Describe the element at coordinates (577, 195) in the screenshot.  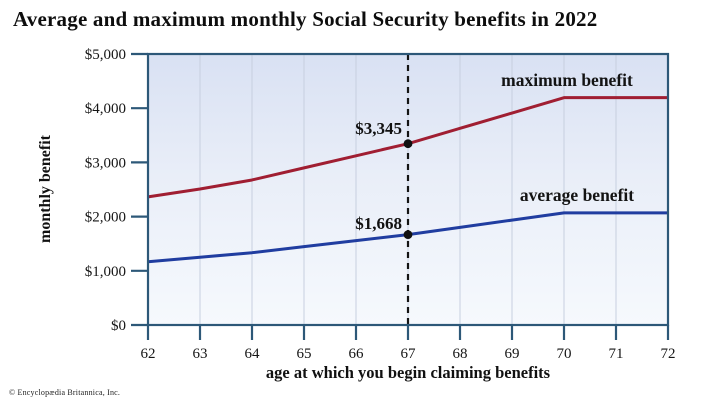
I see `series-label-average-benefit: average benefit` at that location.